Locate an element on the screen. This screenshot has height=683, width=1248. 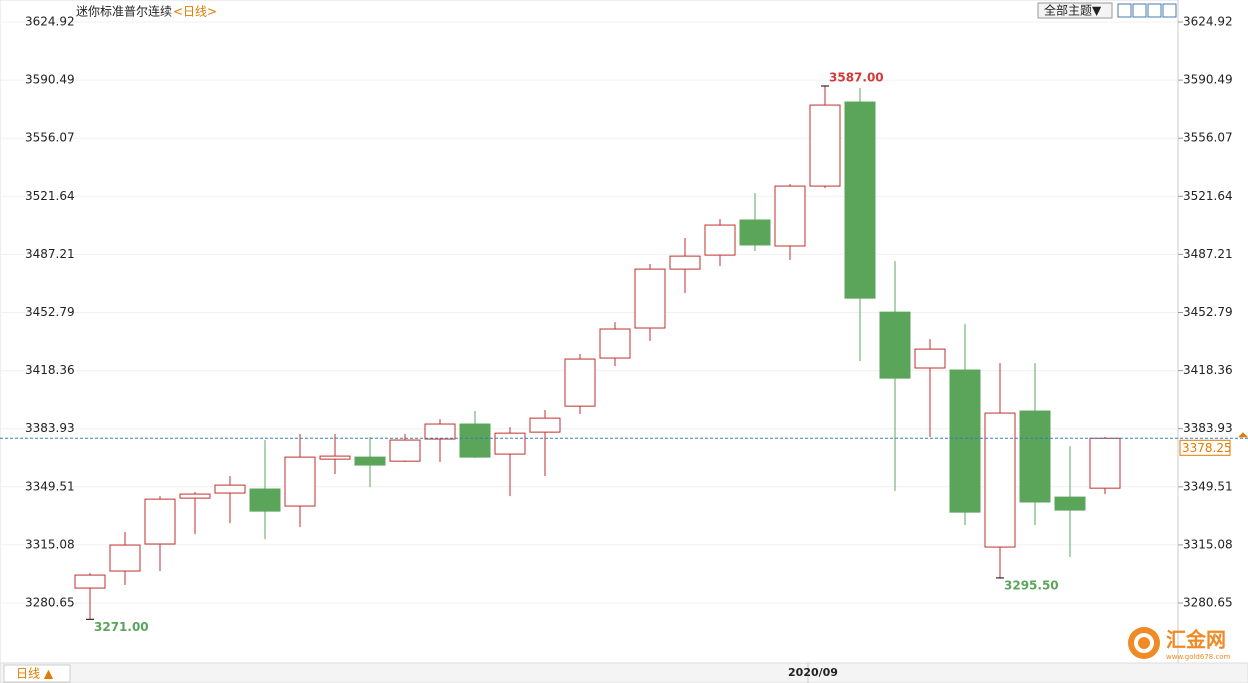
logo-text: 汇金网 is located at coordinates (1196, 640).